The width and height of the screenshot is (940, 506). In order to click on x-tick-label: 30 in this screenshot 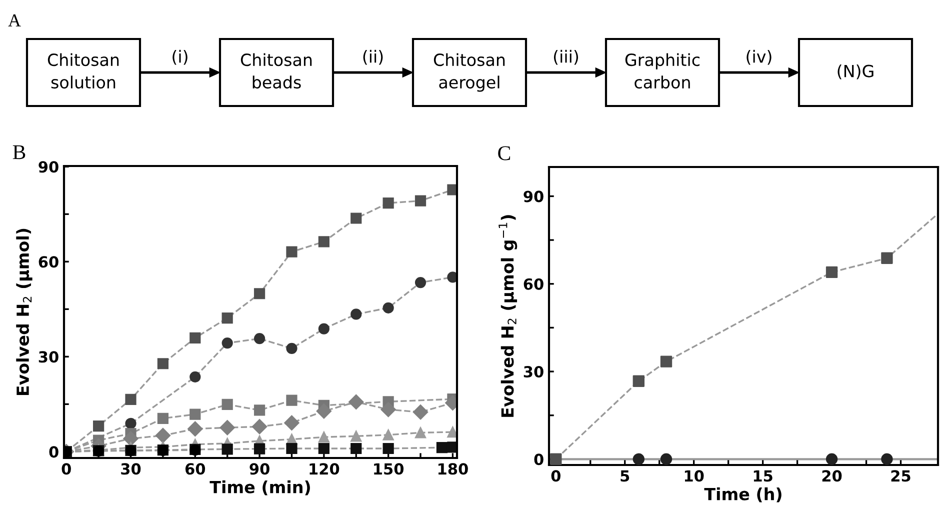, I will do `click(131, 469)`.